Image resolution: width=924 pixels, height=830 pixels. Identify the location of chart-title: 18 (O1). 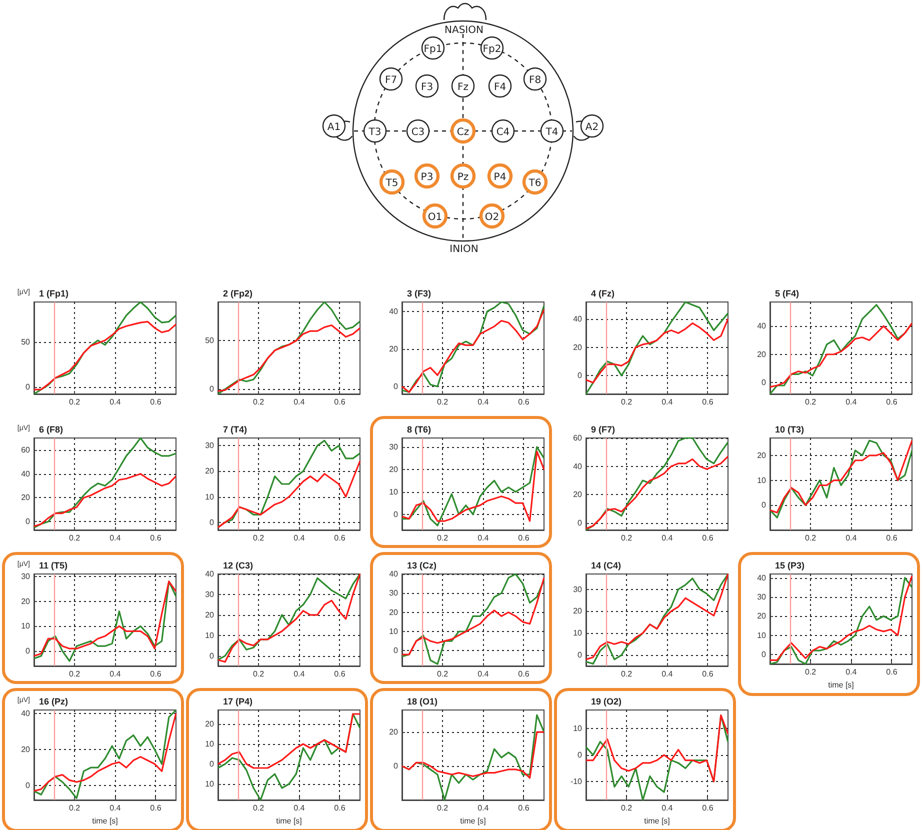
(422, 701).